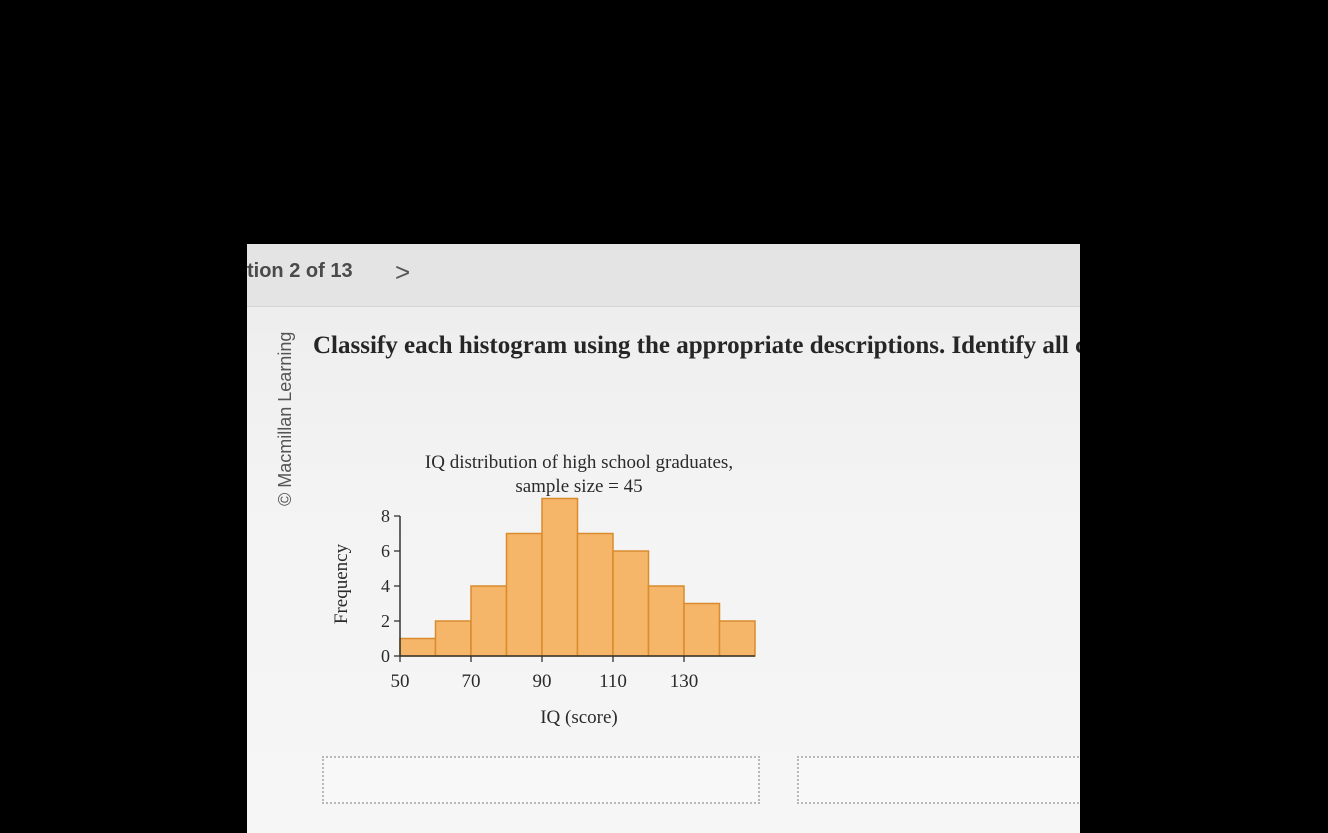  Describe the element at coordinates (403, 272) in the screenshot. I see `next-question-icon: >` at that location.